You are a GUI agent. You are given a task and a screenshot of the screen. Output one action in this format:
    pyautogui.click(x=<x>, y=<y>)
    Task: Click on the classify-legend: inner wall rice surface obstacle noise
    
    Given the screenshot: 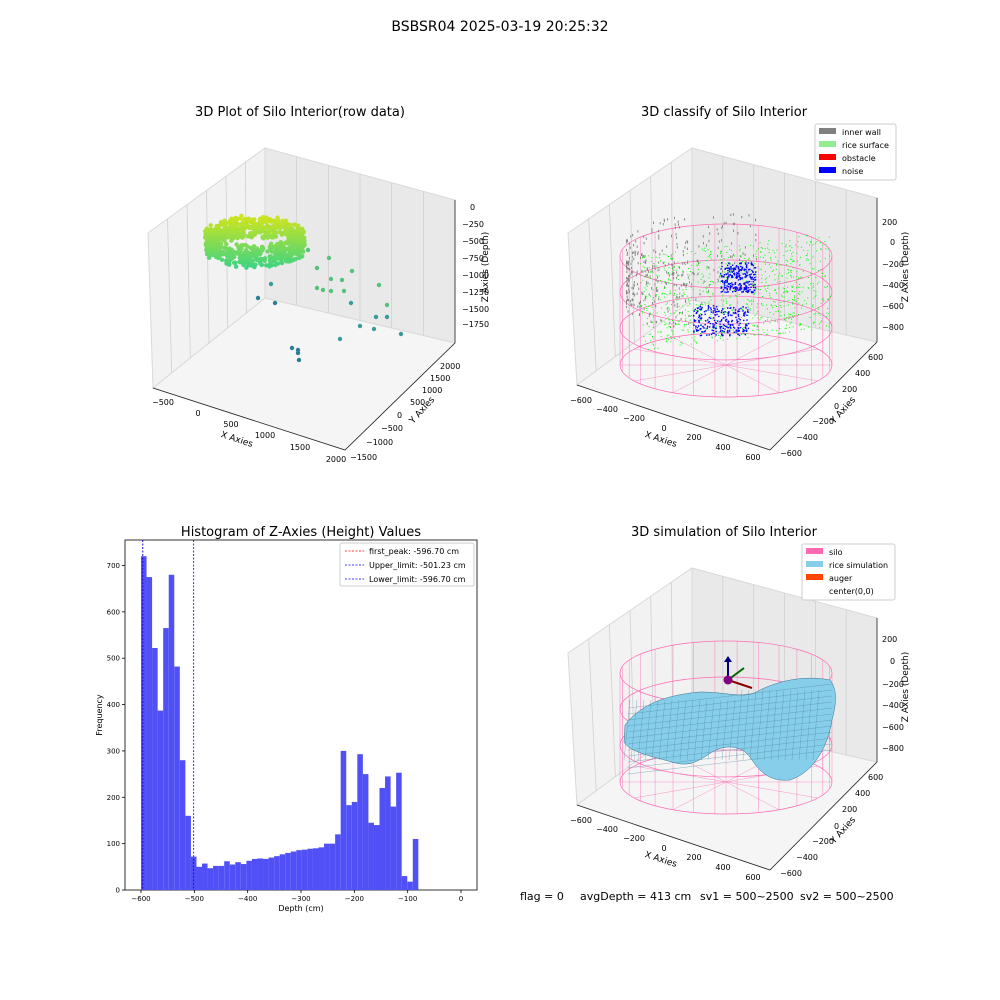 What is the action you would take?
    pyautogui.click(x=855, y=152)
    